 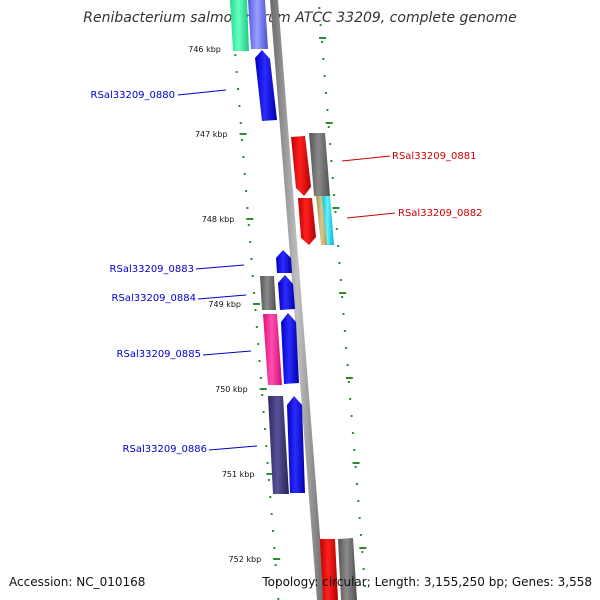 I want to click on length-value: 3,155,250 bp, so click(x=463, y=582).